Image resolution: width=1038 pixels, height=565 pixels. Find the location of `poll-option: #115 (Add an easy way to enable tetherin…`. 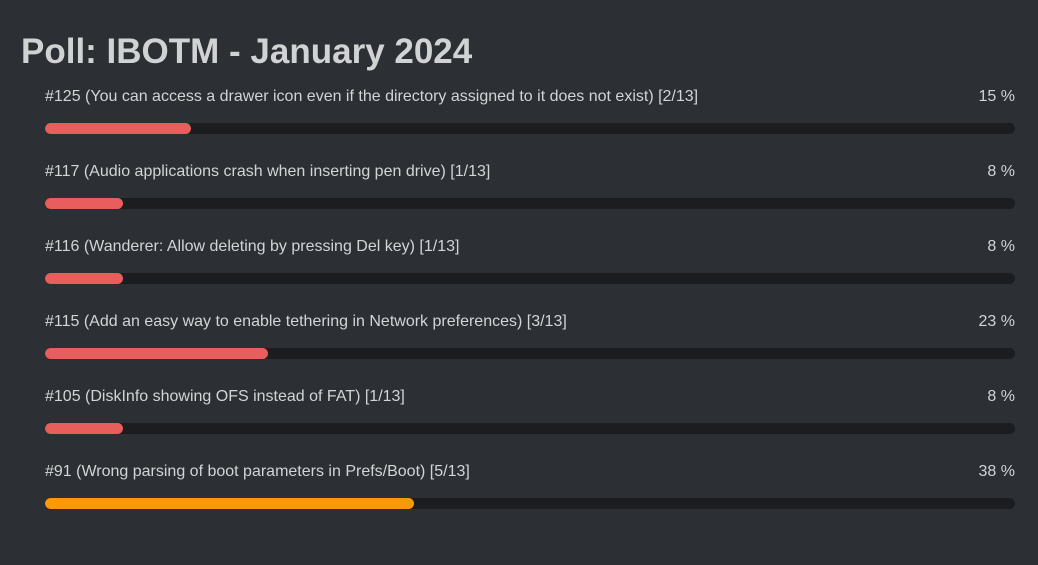

poll-option: #115 (Add an easy way to enable tetherin… is located at coordinates (530, 348).